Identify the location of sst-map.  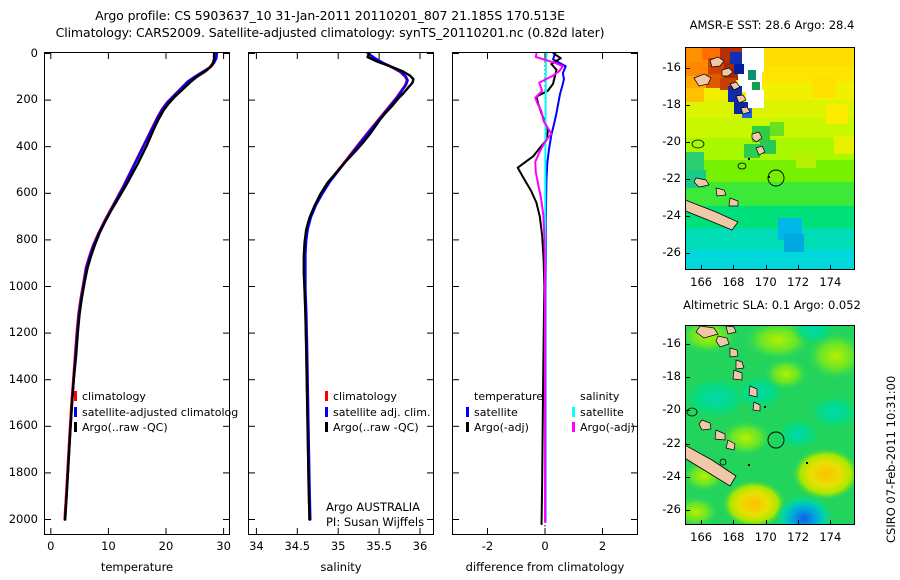
(770, 158).